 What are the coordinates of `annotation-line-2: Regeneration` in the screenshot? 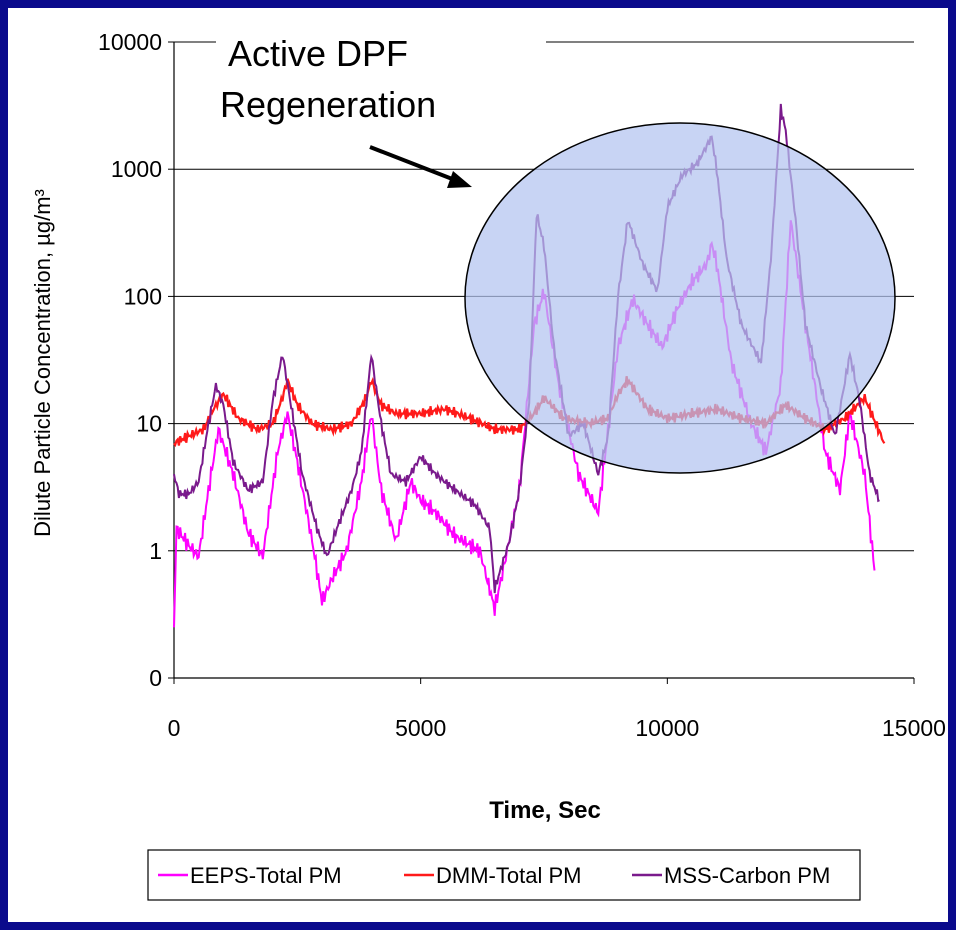 It's located at (328, 104).